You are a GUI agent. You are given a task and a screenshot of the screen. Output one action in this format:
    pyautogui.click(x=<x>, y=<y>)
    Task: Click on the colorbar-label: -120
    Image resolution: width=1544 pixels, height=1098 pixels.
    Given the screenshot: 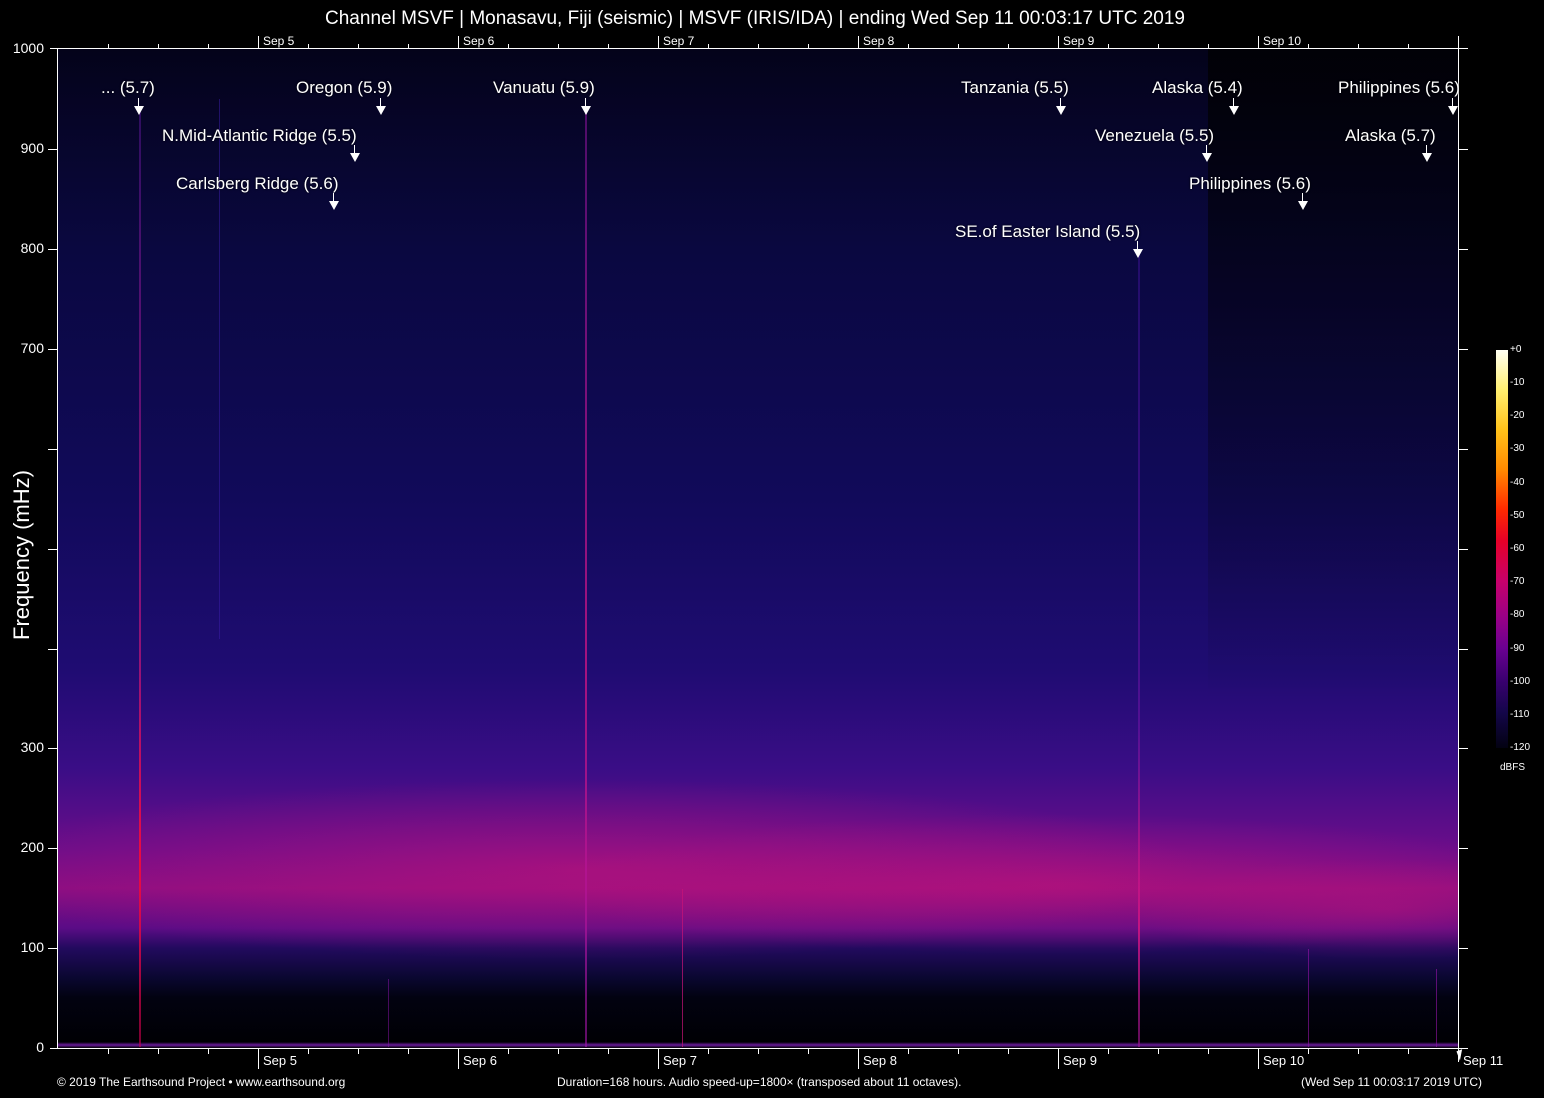 What is the action you would take?
    pyautogui.click(x=1520, y=747)
    